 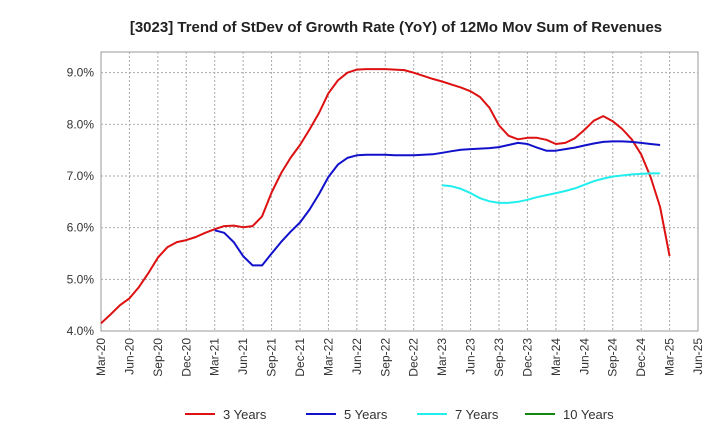 I want to click on x-tick-label: Jun-24, so click(x=584, y=356).